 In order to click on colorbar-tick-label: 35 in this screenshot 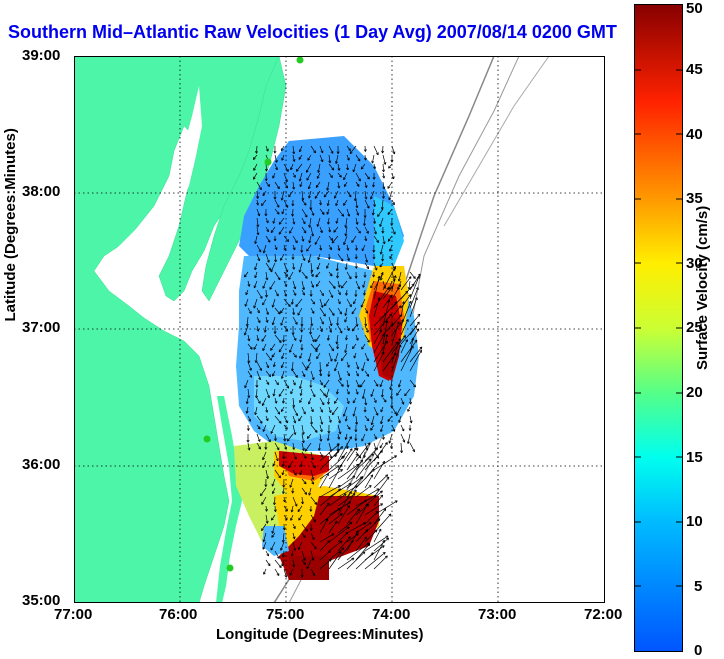, I will do `click(694, 198)`.